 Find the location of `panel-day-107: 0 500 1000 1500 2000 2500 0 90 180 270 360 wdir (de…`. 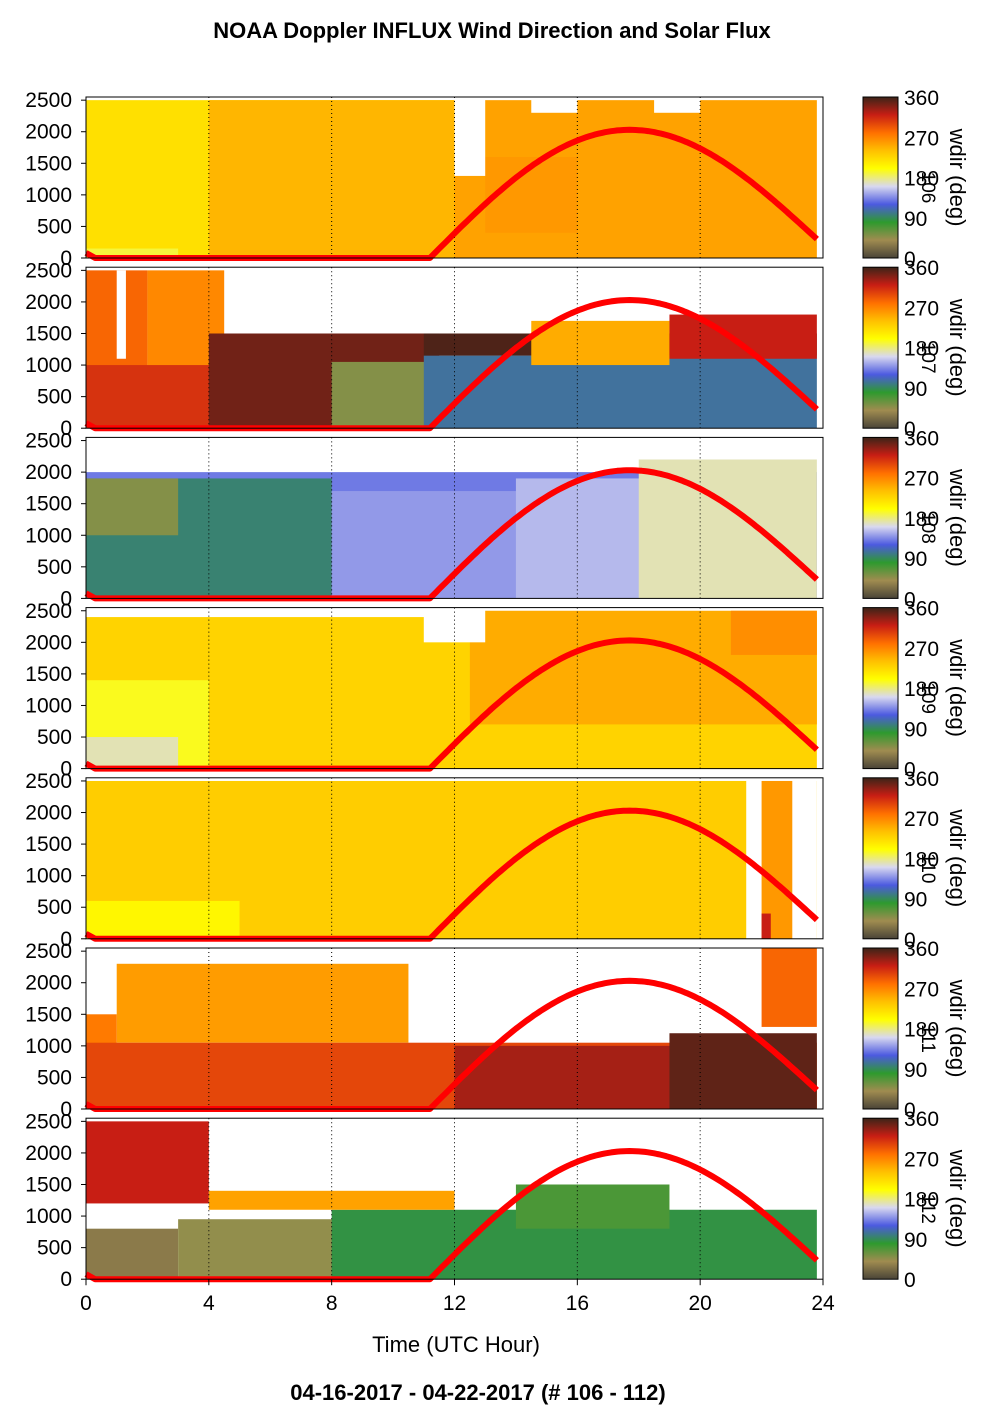

panel-day-107: 0 500 1000 1500 2000 2500 0 90 180 270 360 wdir (de… is located at coordinates (497, 349).